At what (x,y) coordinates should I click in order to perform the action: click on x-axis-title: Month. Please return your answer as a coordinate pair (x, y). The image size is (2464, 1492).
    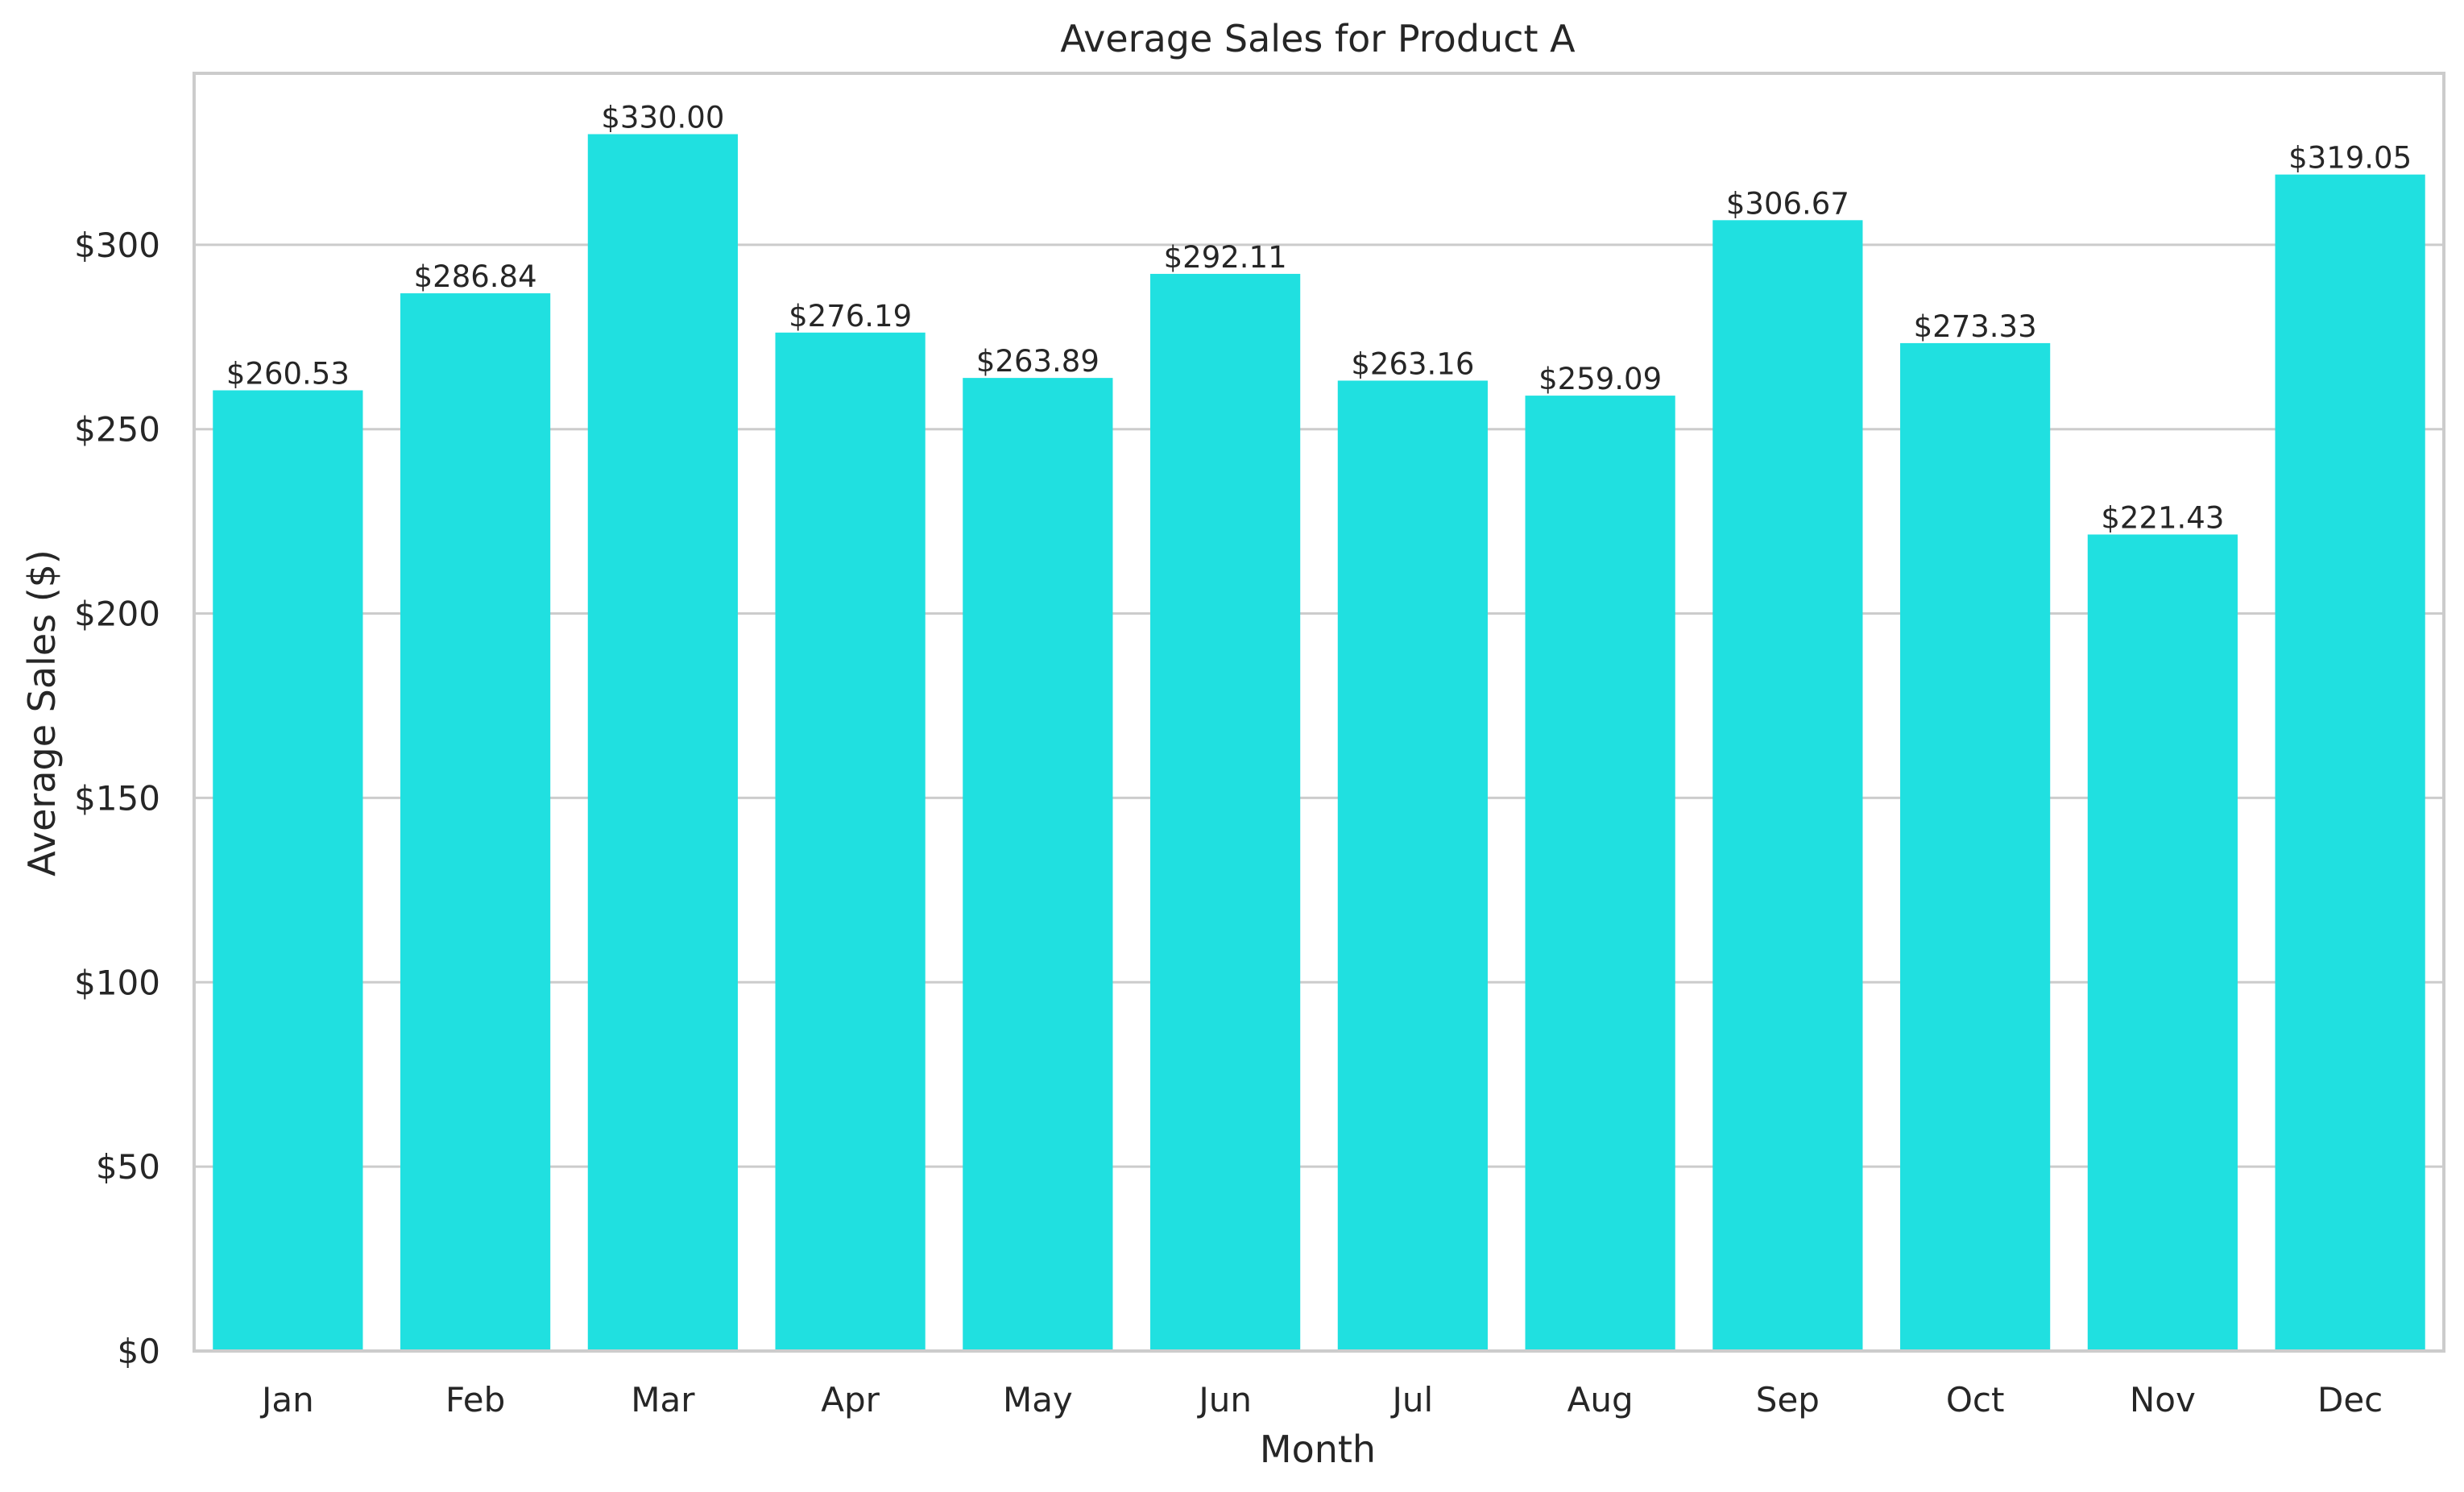
    Looking at the image, I should click on (1318, 1449).